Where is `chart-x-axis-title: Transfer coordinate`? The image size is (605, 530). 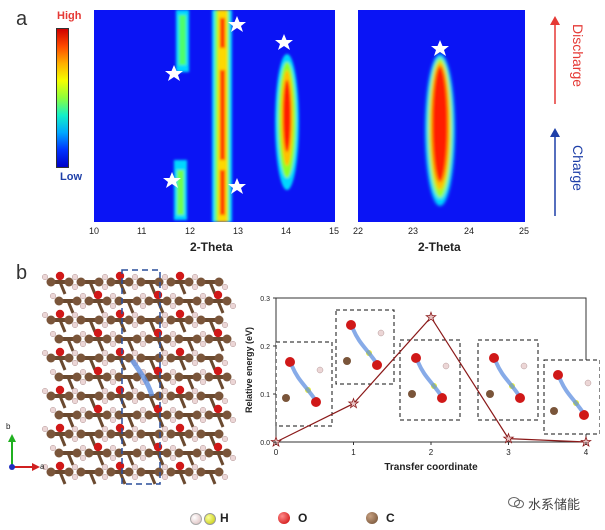
chart-x-axis-title: Transfer coordinate is located at coordinates (431, 467).